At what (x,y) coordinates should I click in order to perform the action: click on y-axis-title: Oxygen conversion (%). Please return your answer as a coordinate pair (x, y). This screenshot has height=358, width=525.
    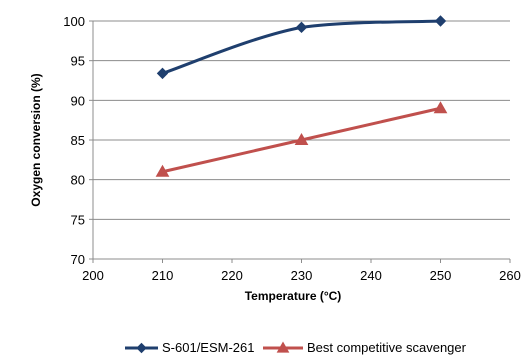
    Looking at the image, I should click on (36, 139).